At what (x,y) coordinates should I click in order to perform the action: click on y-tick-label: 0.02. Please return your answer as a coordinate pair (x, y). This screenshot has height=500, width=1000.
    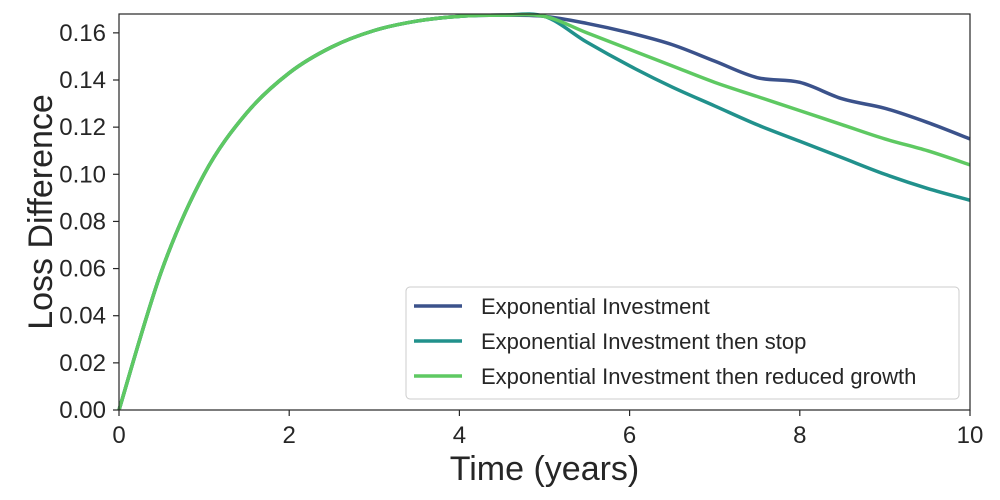
    Looking at the image, I should click on (82, 363).